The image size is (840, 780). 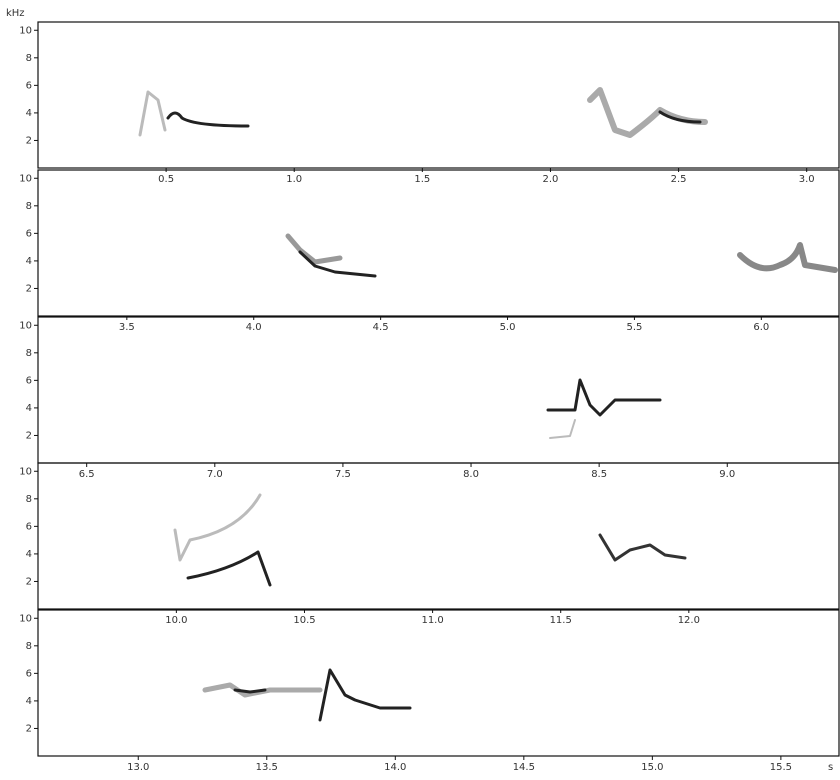 What do you see at coordinates (761, 327) in the screenshot?
I see `x-tick-label: 6.0` at bounding box center [761, 327].